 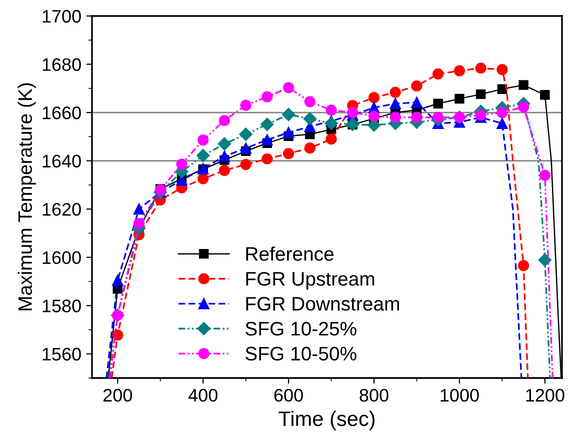 I want to click on x-tick-label: 200, so click(x=117, y=395).